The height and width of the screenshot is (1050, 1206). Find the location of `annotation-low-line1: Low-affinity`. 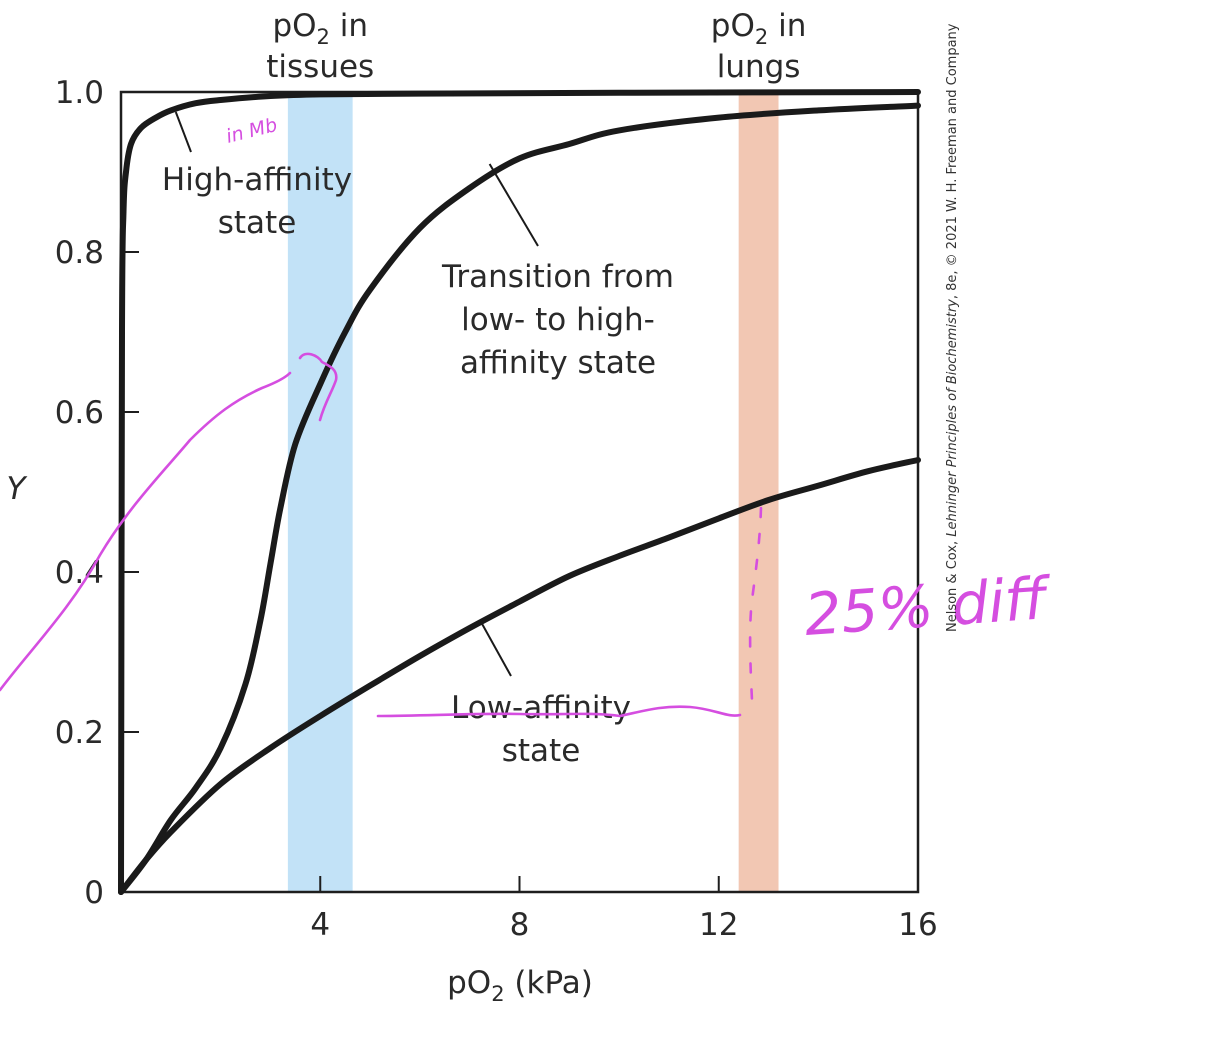

annotation-low-line1: Low-affinity is located at coordinates (541, 708).